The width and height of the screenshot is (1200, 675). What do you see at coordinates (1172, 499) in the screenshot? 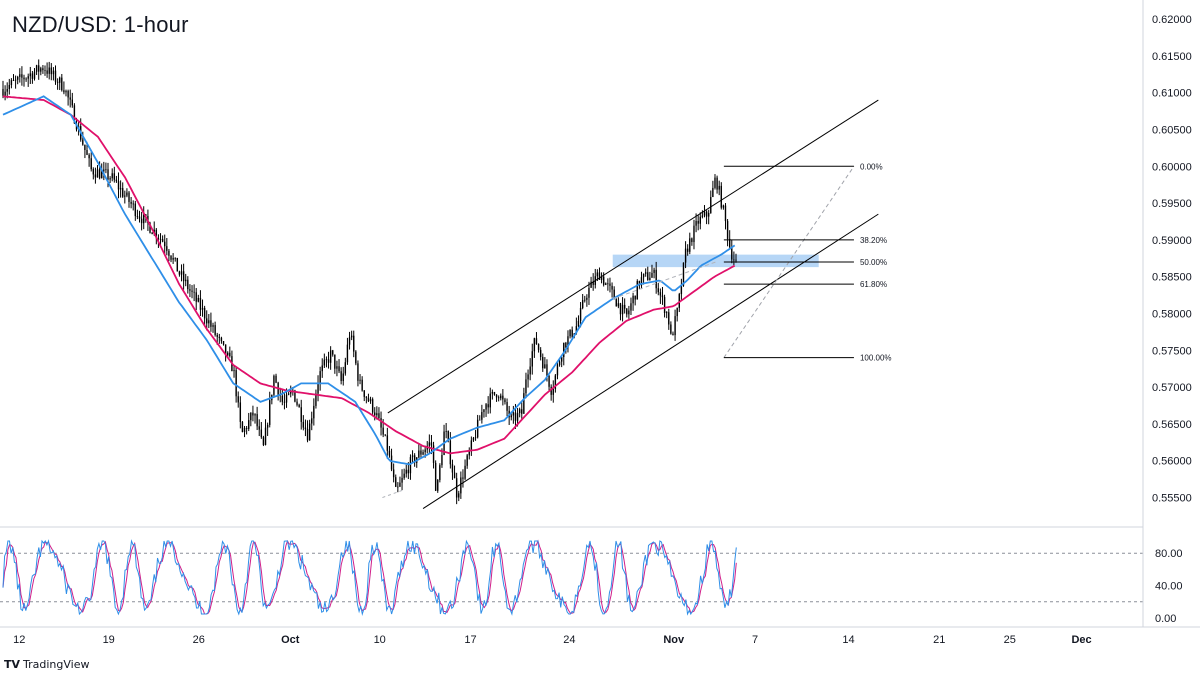
I see `price-tick-label: 0.55500` at bounding box center [1172, 499].